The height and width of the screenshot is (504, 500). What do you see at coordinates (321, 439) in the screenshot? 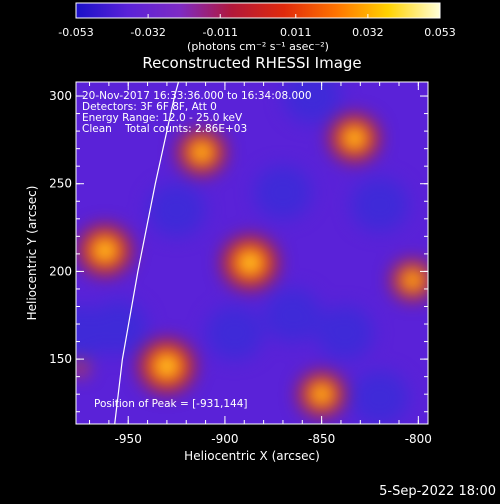
I see `x-tick-label: -850` at bounding box center [321, 439].